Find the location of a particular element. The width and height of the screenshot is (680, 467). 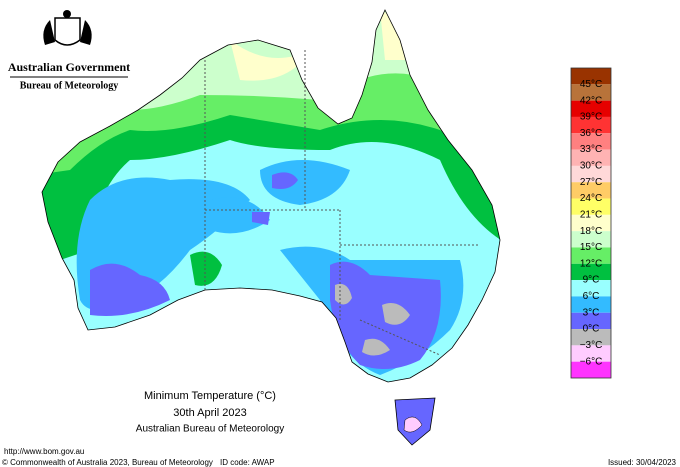

map-title: Minimum Temperature (°C) is located at coordinates (210, 396).